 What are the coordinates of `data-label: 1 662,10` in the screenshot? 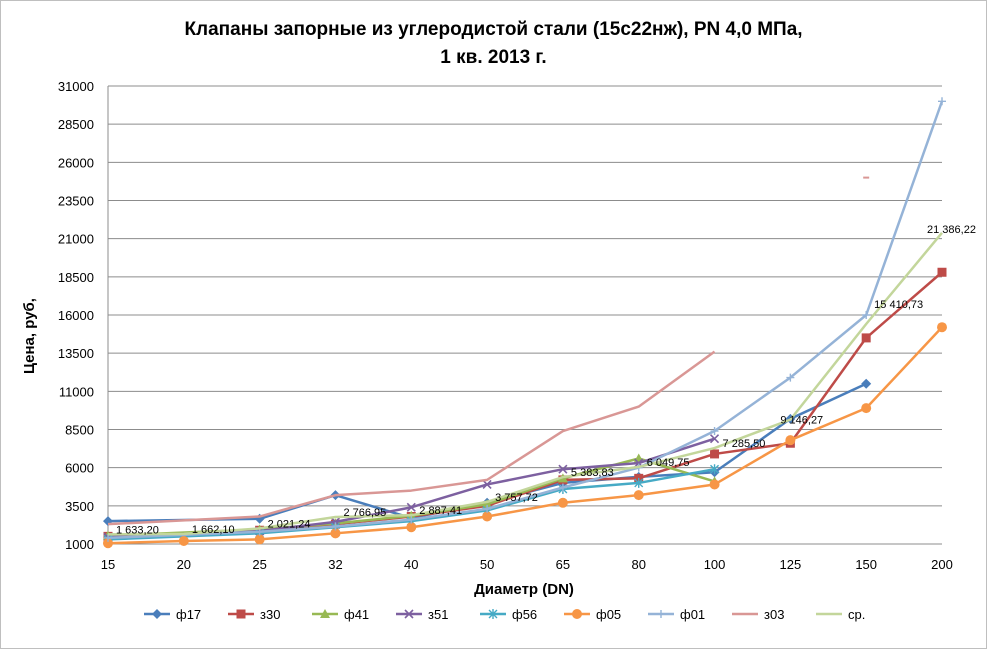 It's located at (213, 530).